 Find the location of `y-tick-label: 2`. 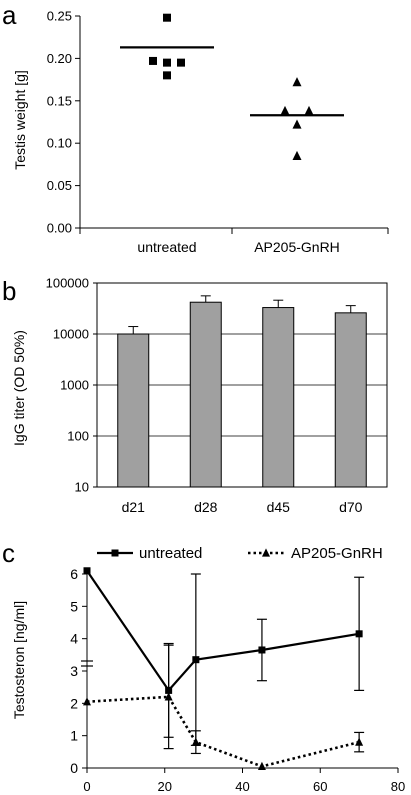

y-tick-label: 2 is located at coordinates (74, 703).